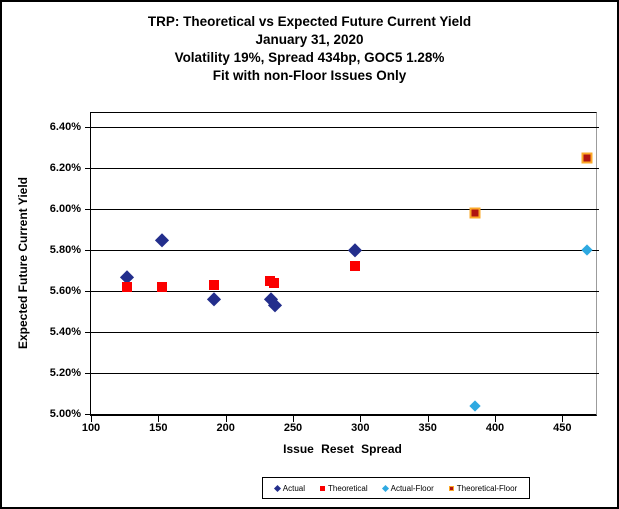 This screenshot has width=619, height=509. What do you see at coordinates (309, 75) in the screenshot?
I see `chart-title-line4: Fit with non-Floor Issues Only` at bounding box center [309, 75].